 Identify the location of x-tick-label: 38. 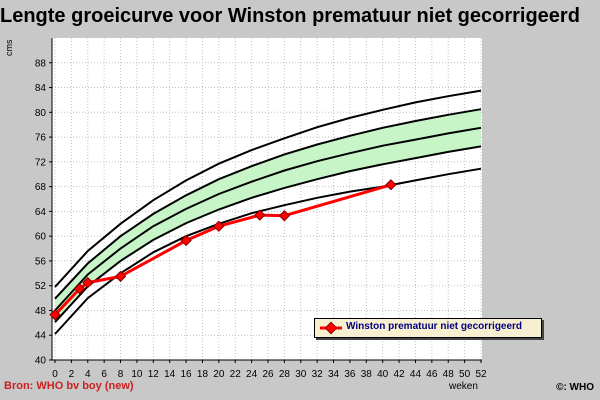
(367, 374).